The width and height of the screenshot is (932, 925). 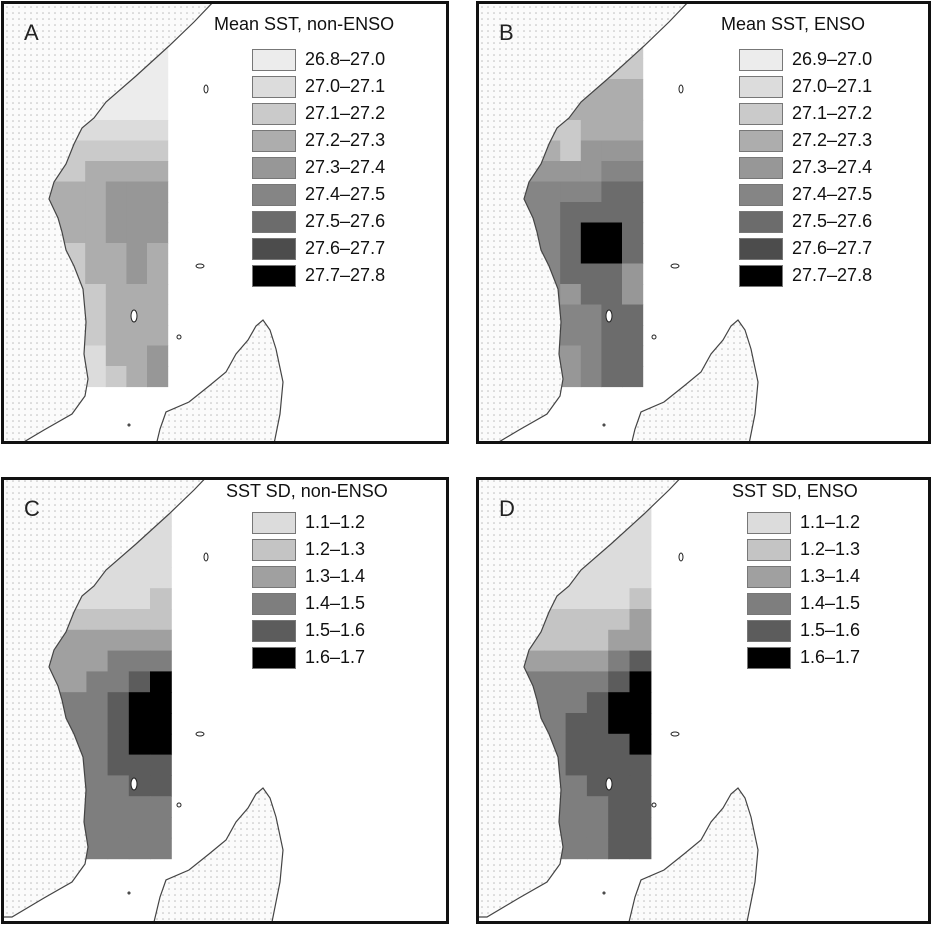 What do you see at coordinates (803, 522) in the screenshot?
I see `legend-item: 1.1–1.2` at bounding box center [803, 522].